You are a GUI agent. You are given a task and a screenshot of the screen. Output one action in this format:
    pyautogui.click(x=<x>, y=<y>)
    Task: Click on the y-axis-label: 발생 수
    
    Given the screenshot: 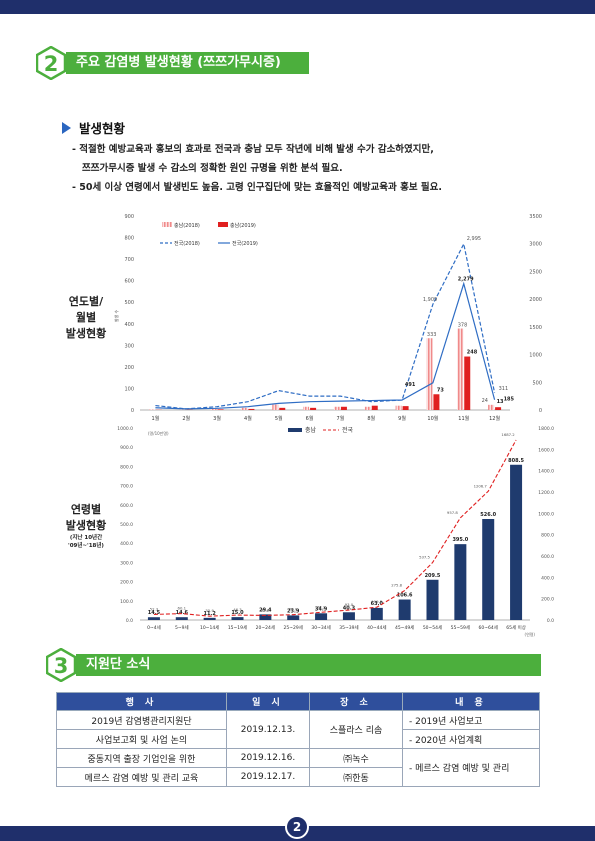 What is the action you would take?
    pyautogui.click(x=116, y=316)
    